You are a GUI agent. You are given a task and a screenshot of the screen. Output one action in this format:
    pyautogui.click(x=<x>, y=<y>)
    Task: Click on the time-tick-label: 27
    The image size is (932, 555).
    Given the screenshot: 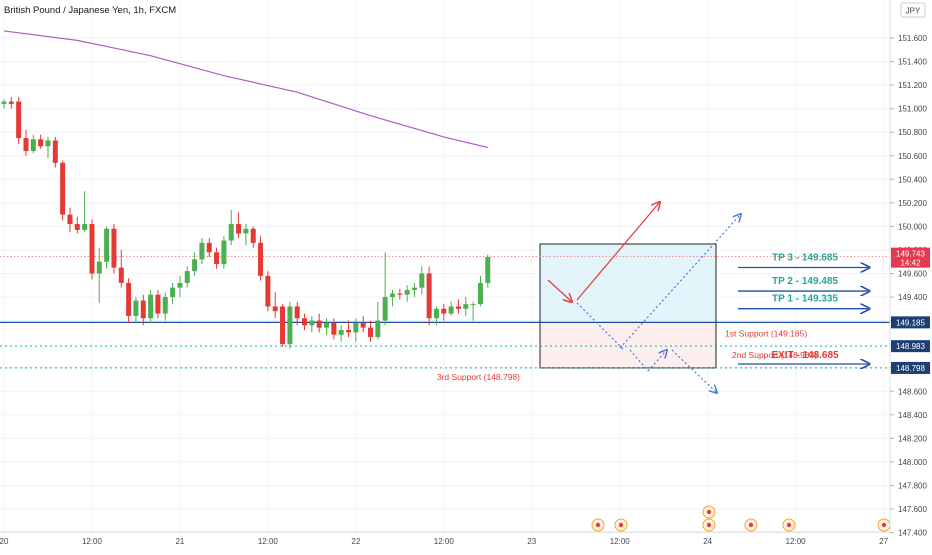 What is the action you would take?
    pyautogui.click(x=883, y=541)
    